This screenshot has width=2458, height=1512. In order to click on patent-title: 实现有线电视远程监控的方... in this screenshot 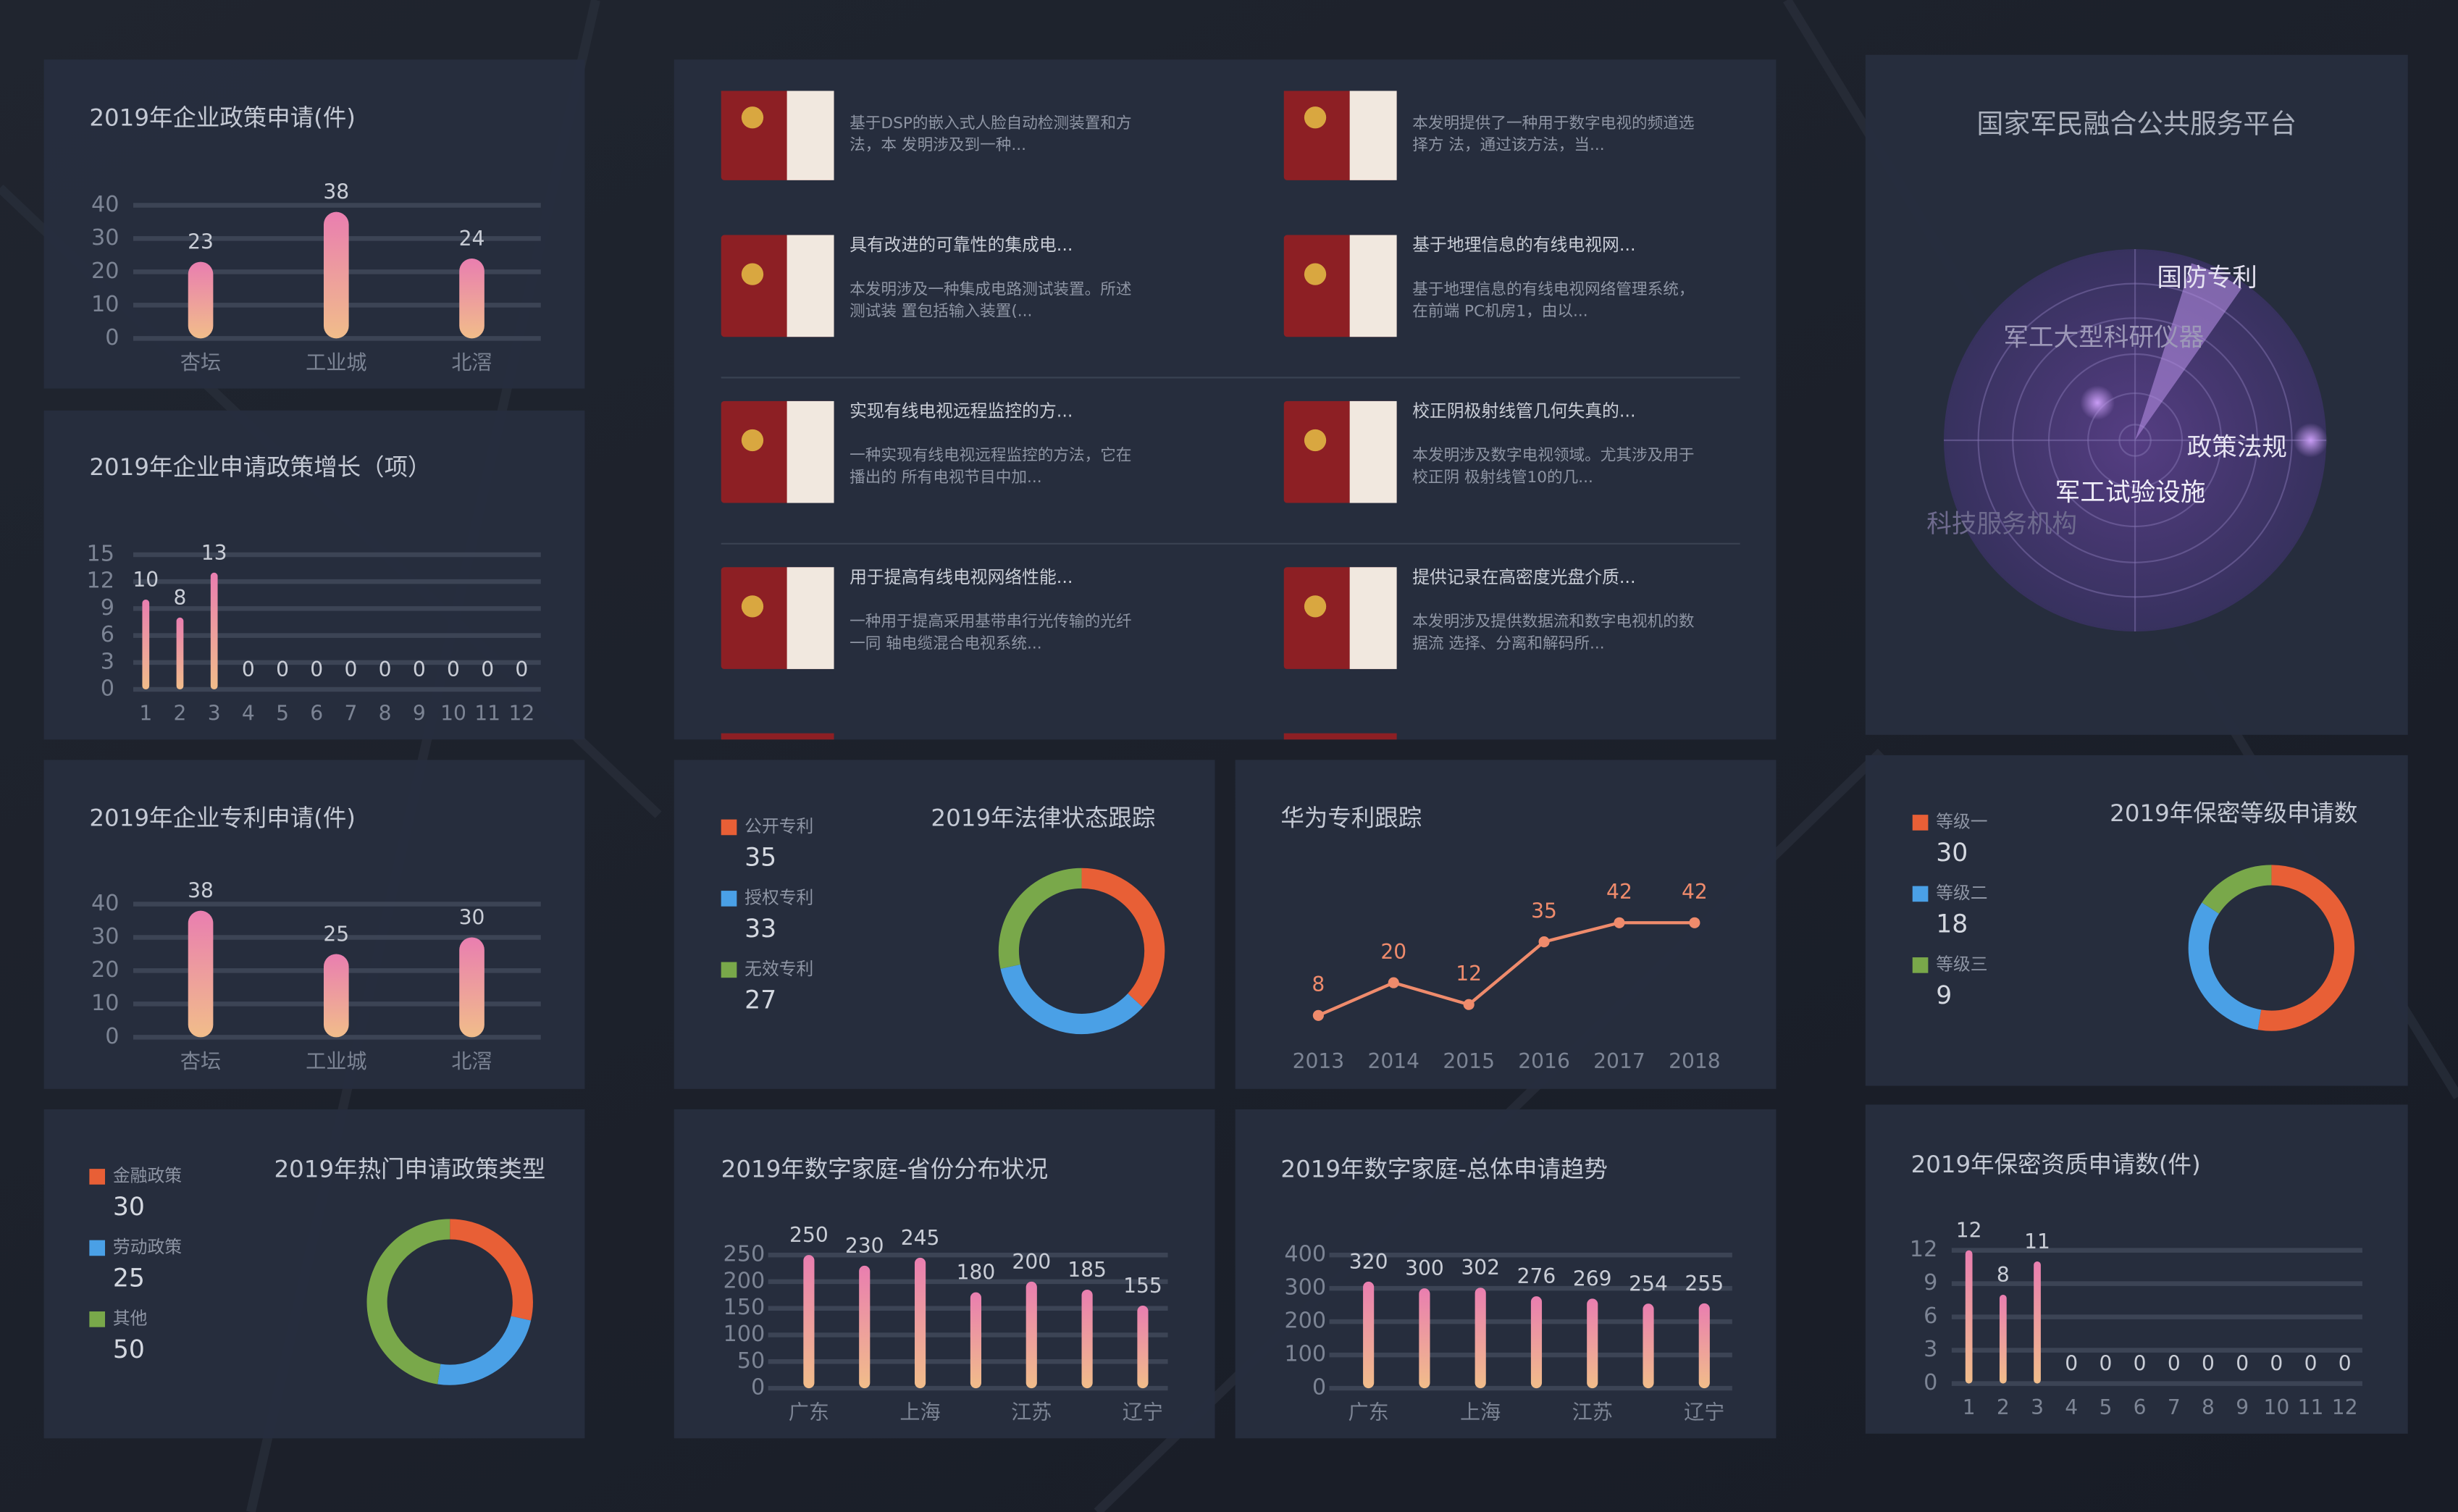, I will do `click(961, 411)`.